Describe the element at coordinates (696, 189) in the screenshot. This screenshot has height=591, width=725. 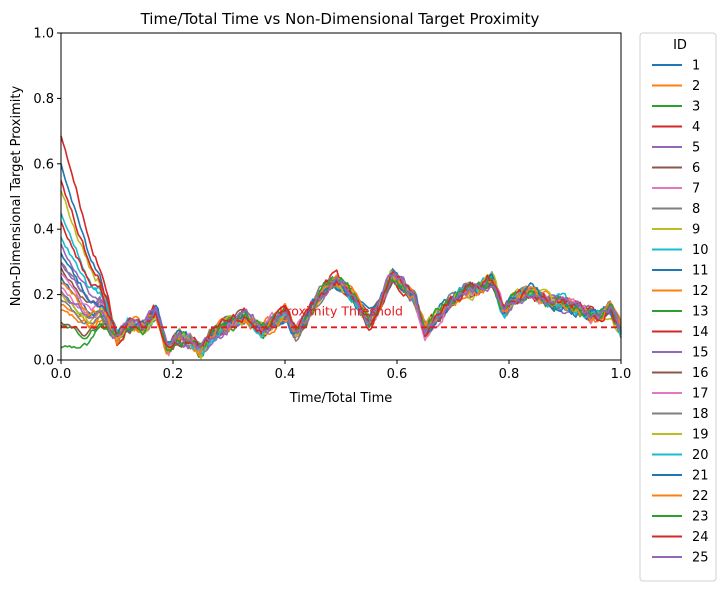
I see `legend-label: 7` at that location.